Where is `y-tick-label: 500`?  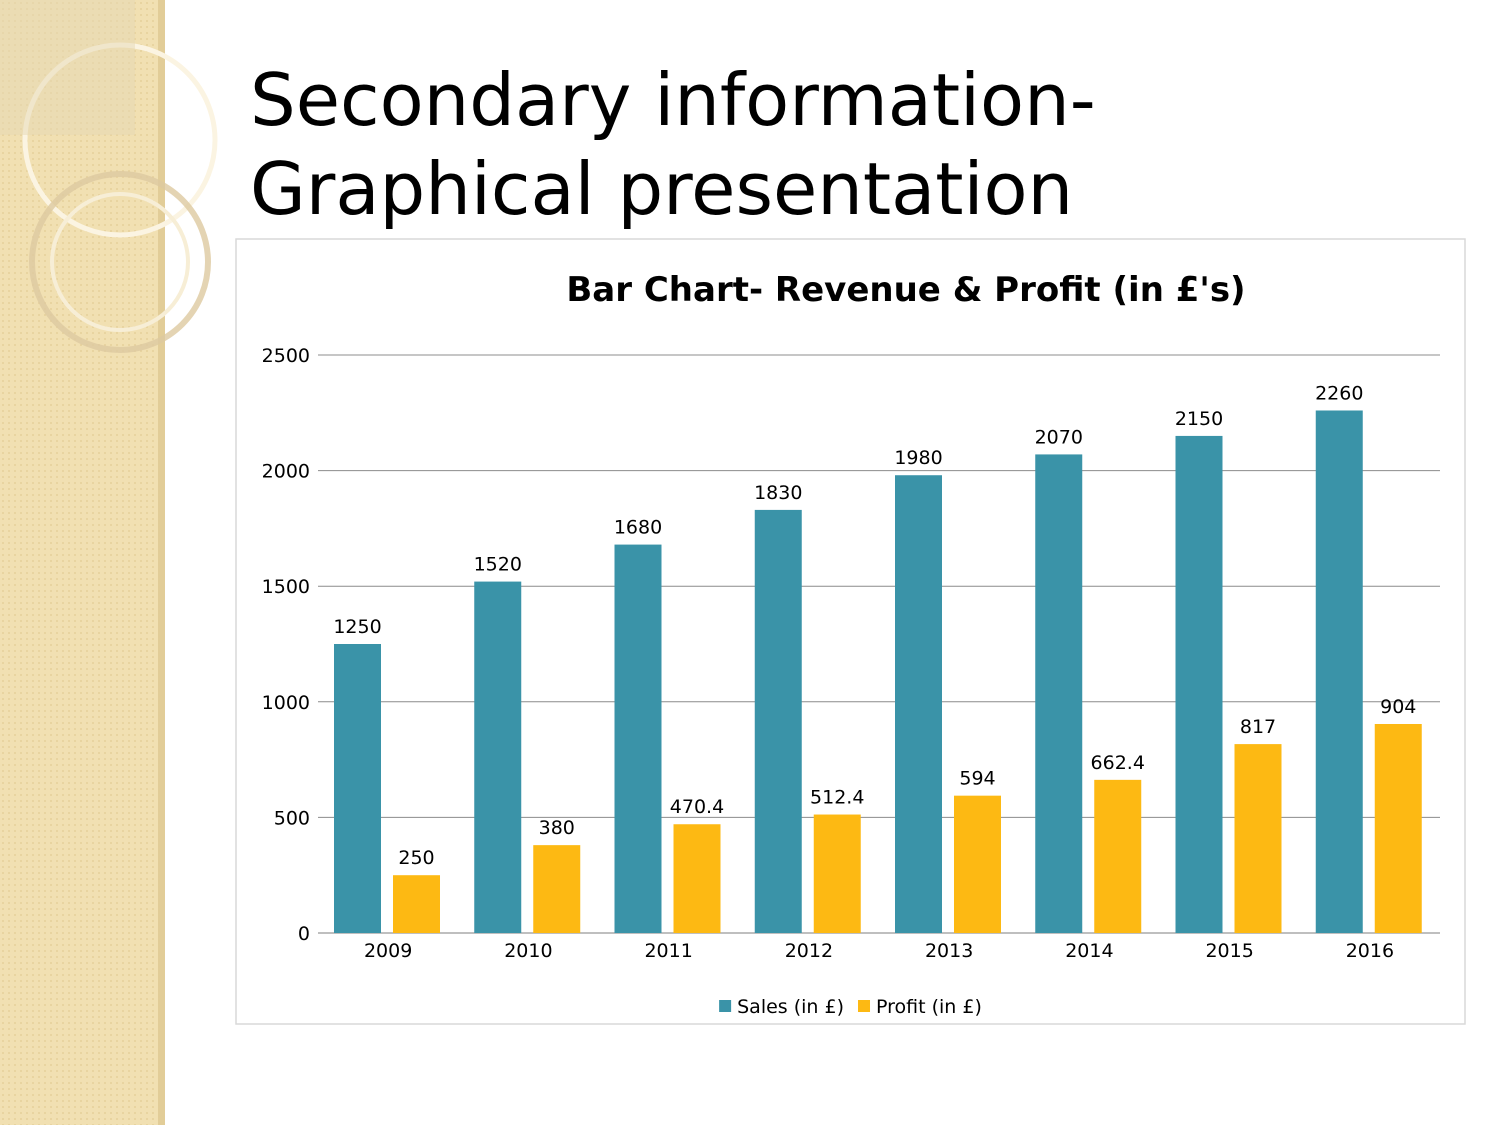 y-tick-label: 500 is located at coordinates (292, 818).